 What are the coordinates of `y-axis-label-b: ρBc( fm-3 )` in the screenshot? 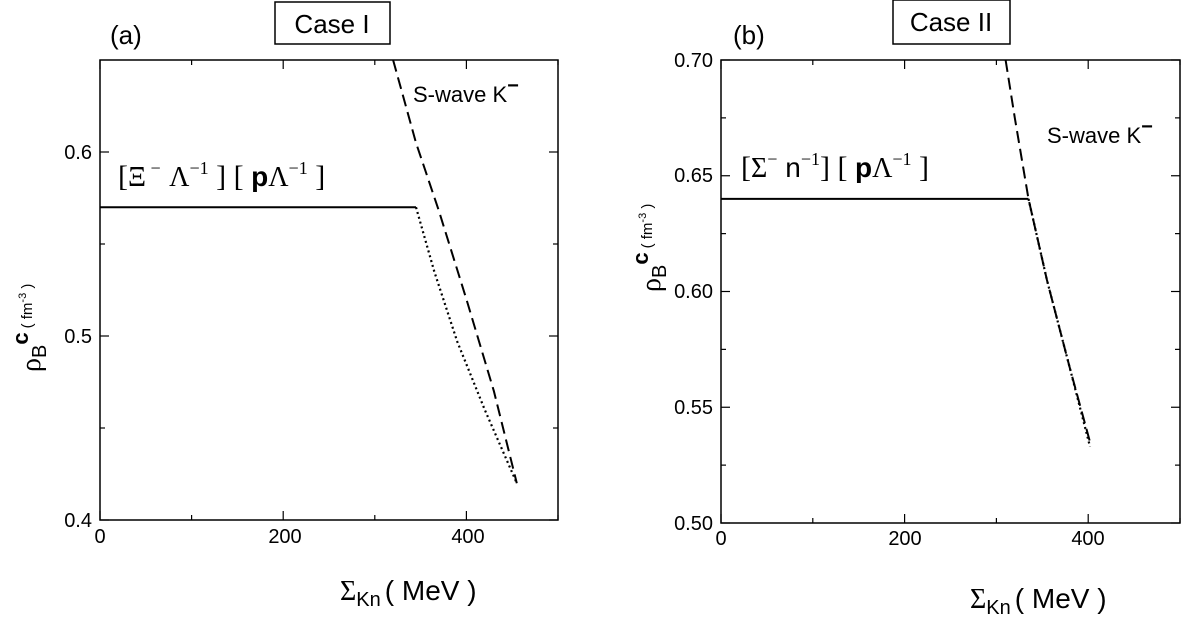 It's located at (649, 248).